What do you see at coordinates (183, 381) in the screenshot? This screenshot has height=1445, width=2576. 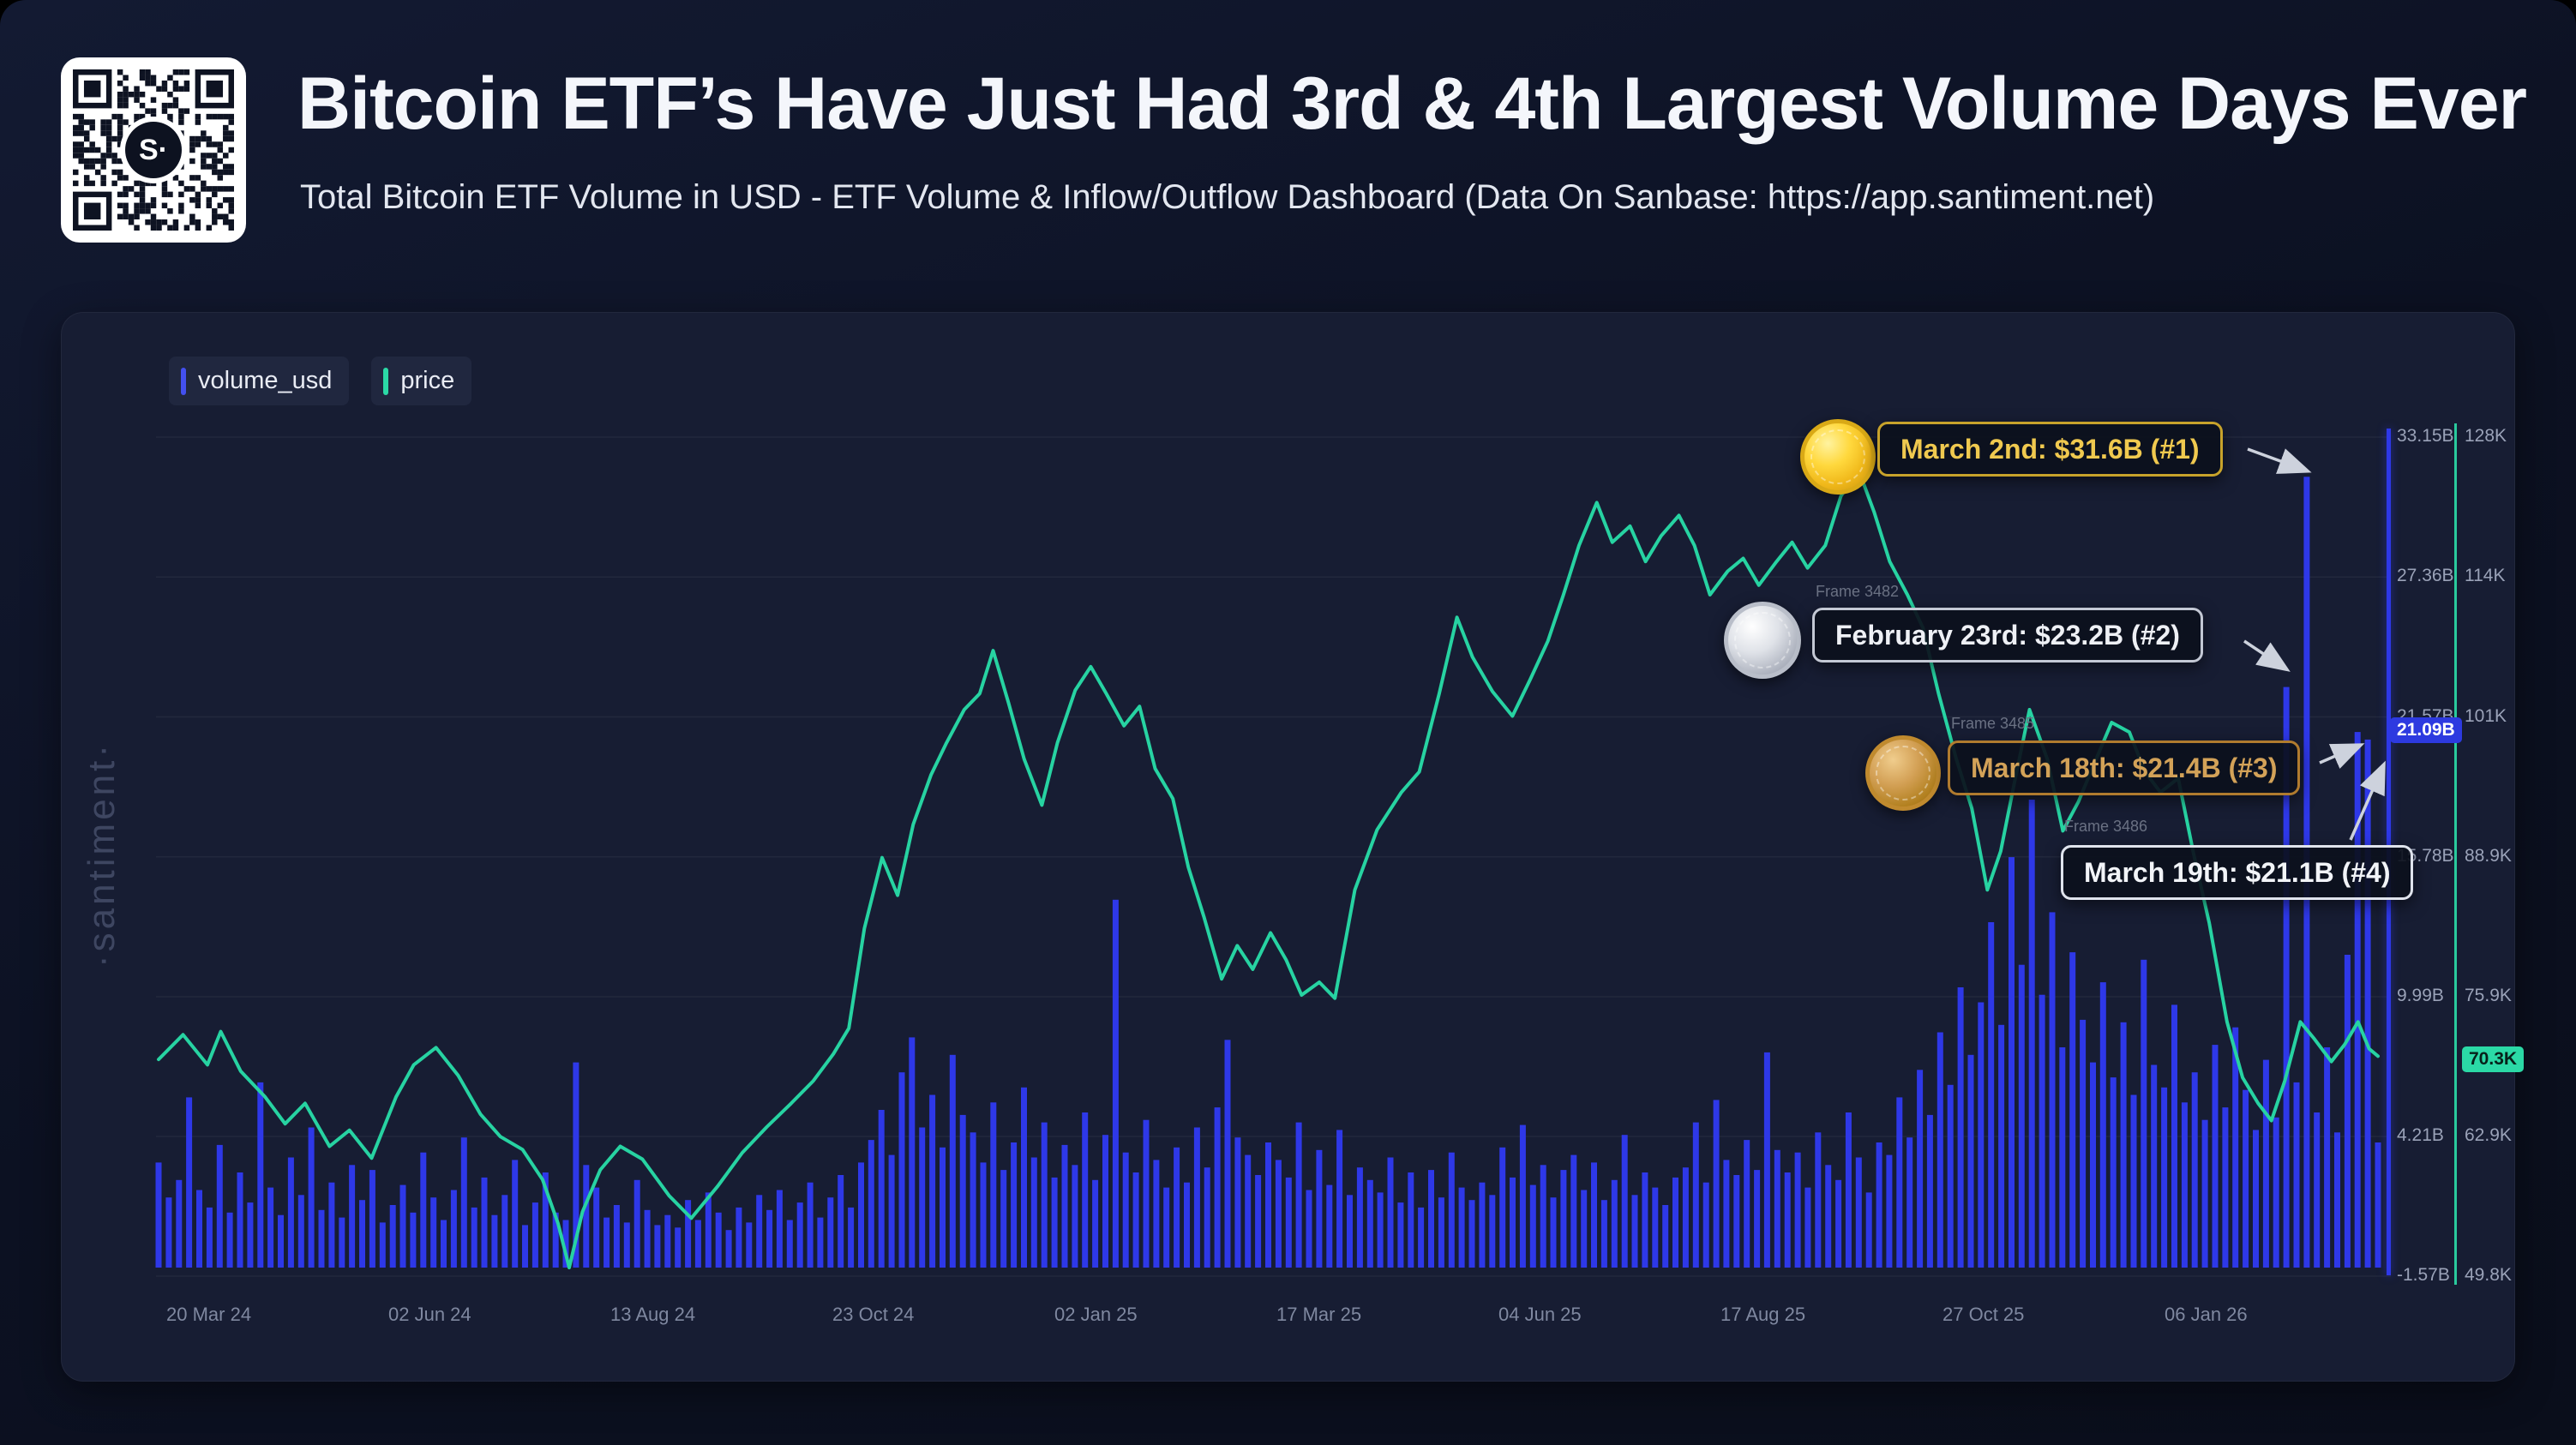 I see `legend-color-volume` at bounding box center [183, 381].